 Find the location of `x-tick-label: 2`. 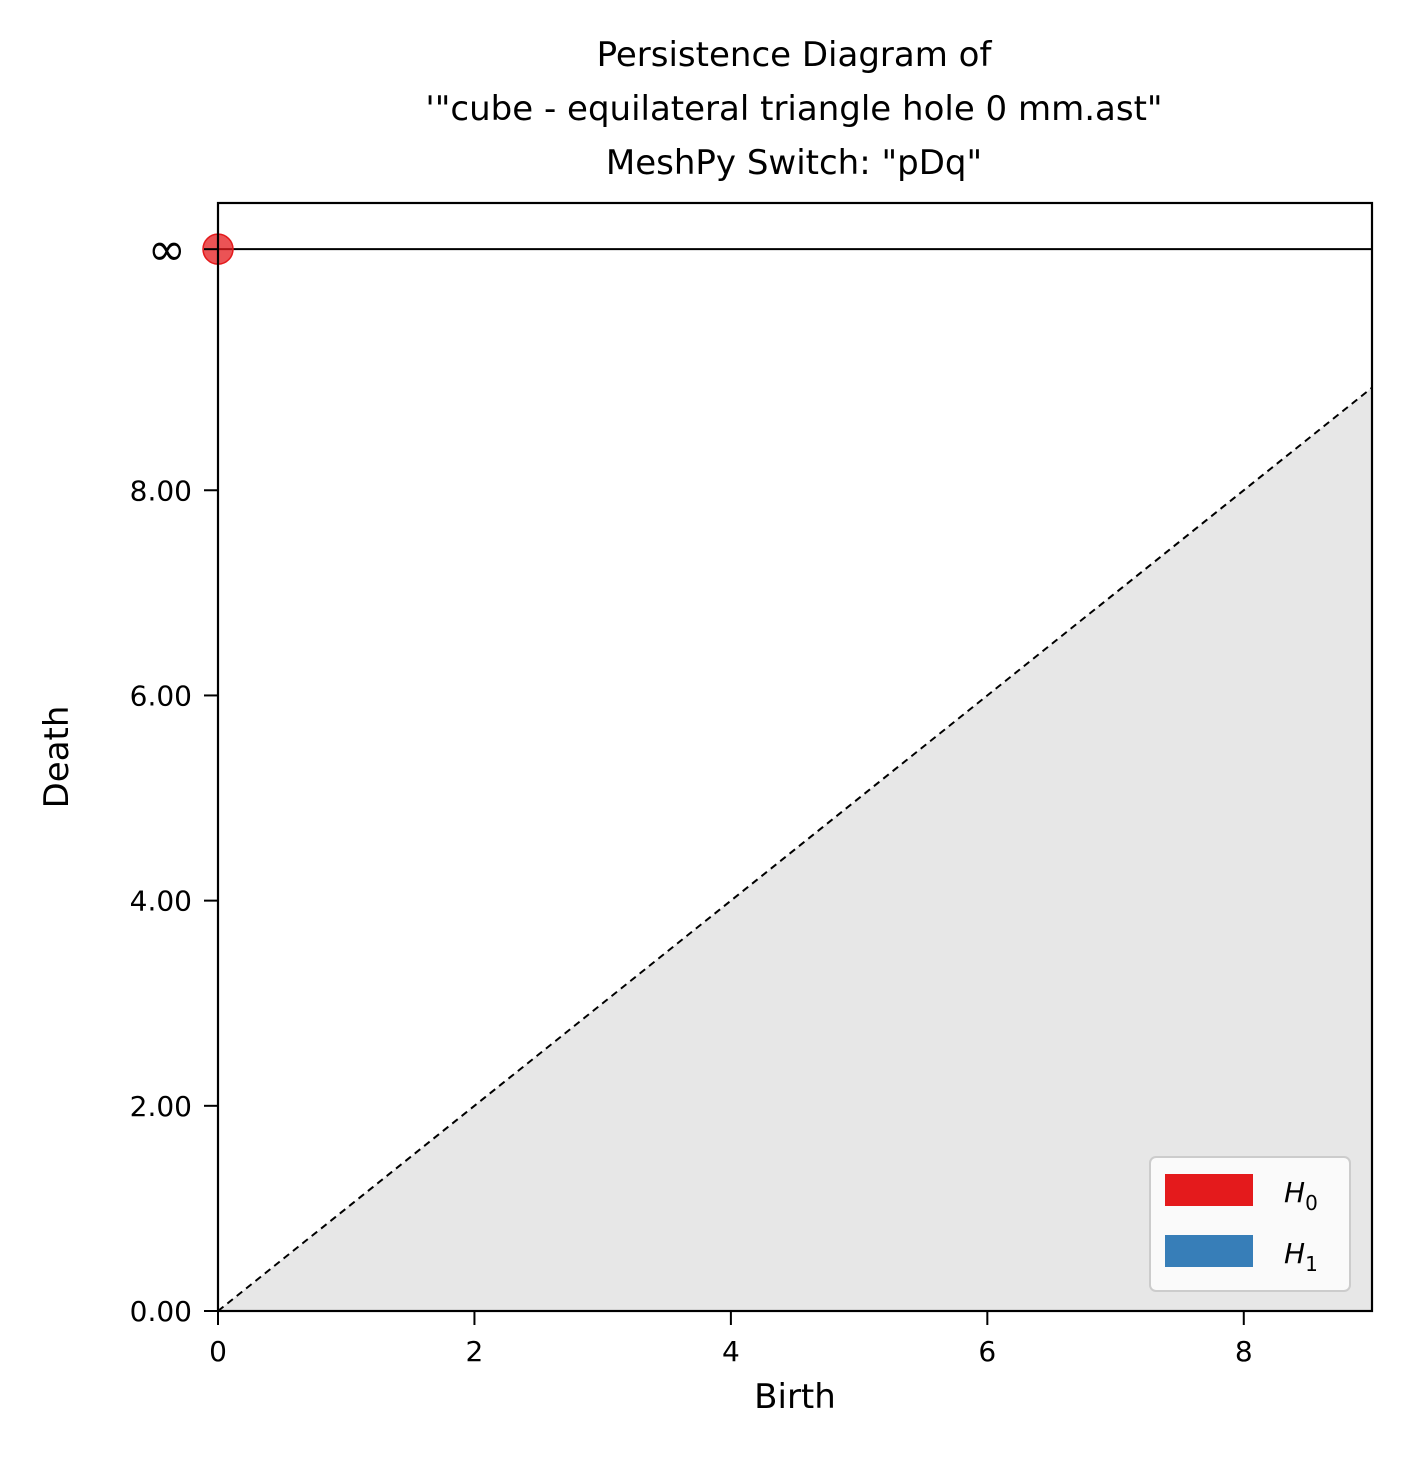

x-tick-label: 2 is located at coordinates (475, 1351).